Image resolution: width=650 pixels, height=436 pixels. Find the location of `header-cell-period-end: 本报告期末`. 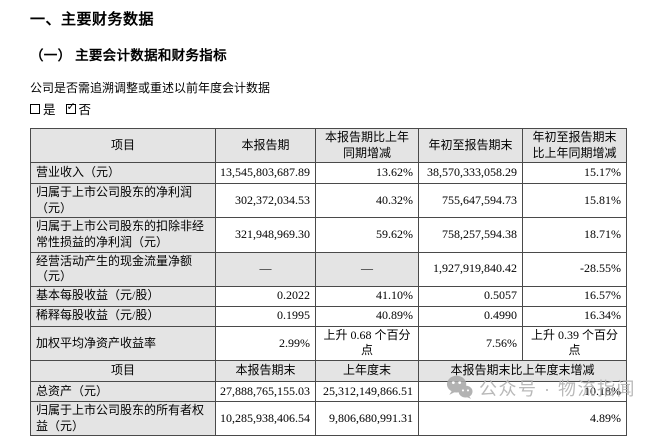

header-cell-period-end: 本报告期末 is located at coordinates (265, 370).